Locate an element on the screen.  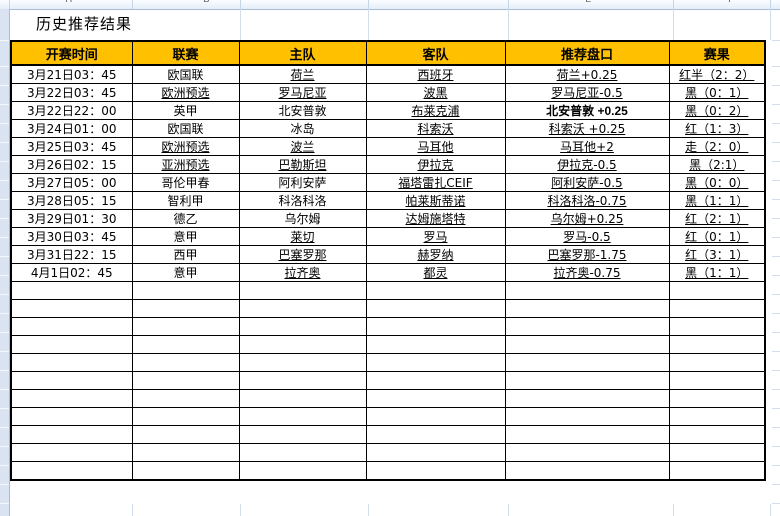
cell-handicap: 科洛科洛-0.75 is located at coordinates (587, 200).